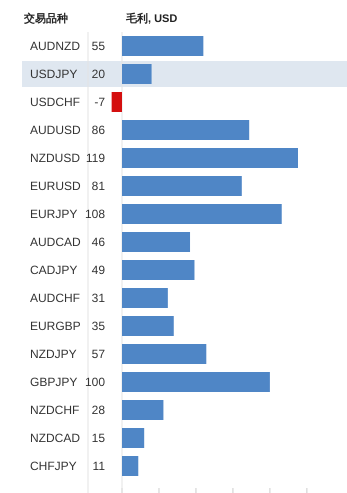  I want to click on data-label: 86, so click(99, 130).